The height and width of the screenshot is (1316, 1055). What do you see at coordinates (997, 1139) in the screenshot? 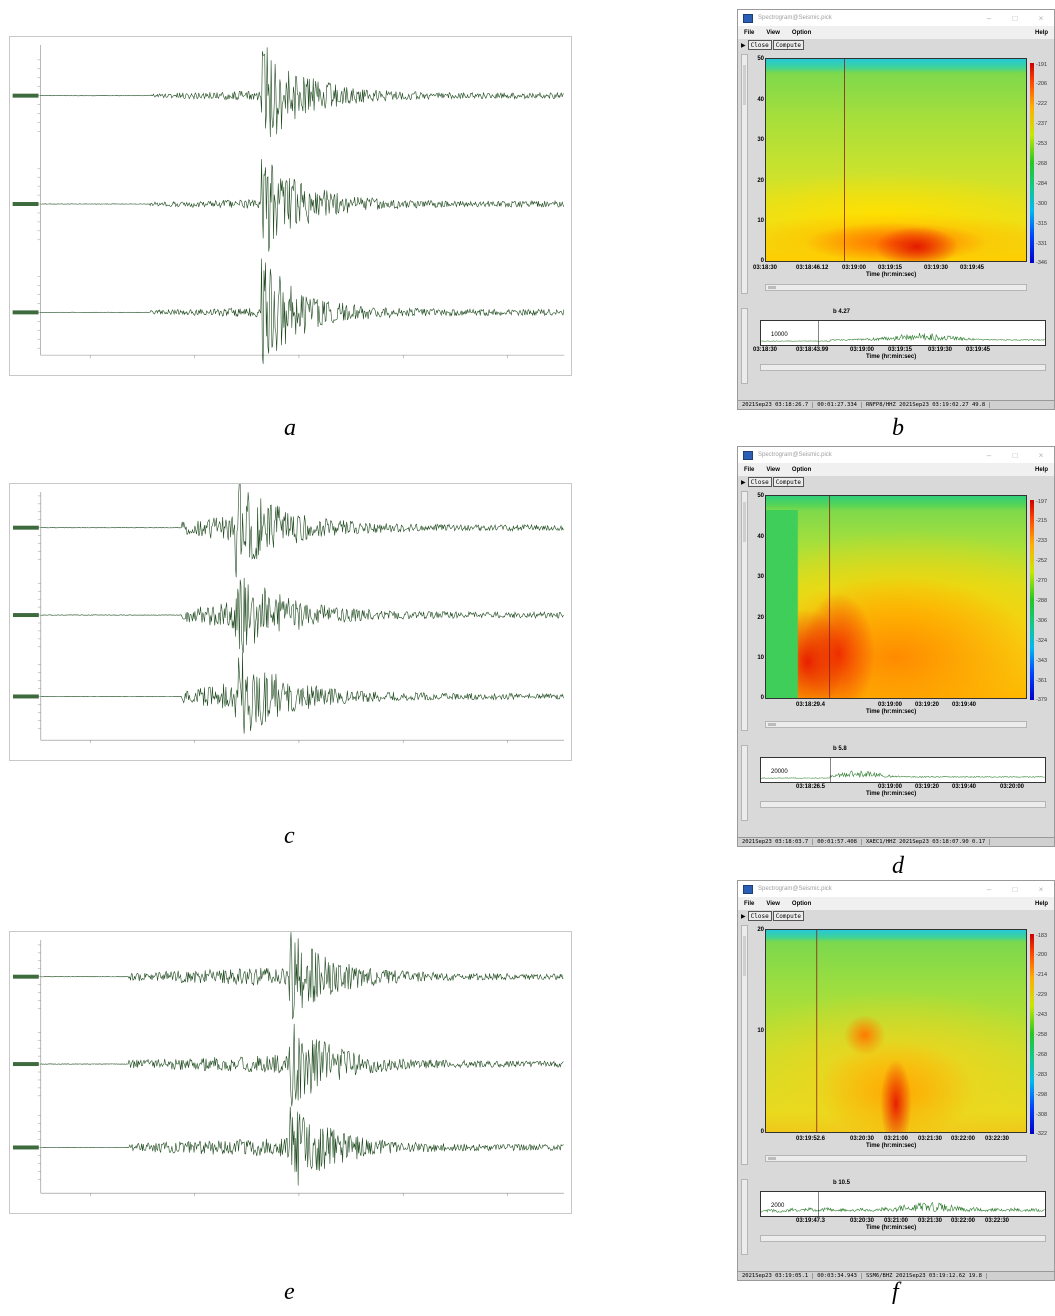
I see `x-tick: 03:22:30` at bounding box center [997, 1139].